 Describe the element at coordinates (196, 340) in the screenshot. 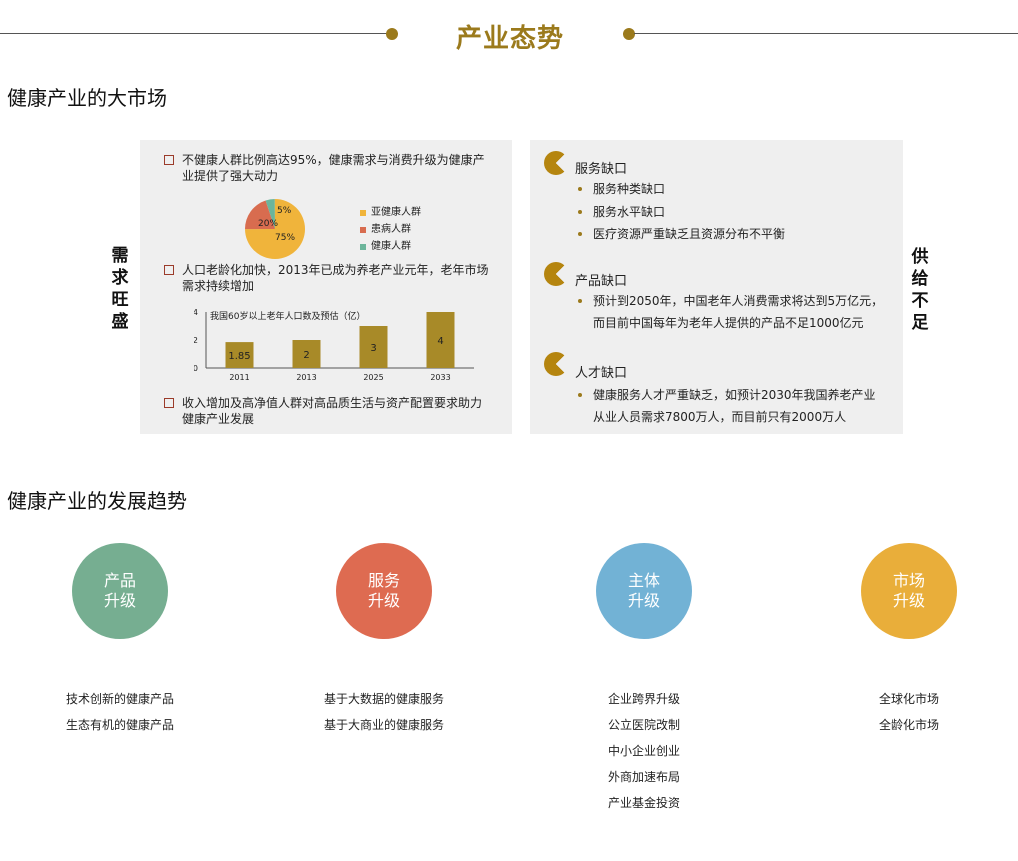

I see `y-tick-label: 2` at that location.